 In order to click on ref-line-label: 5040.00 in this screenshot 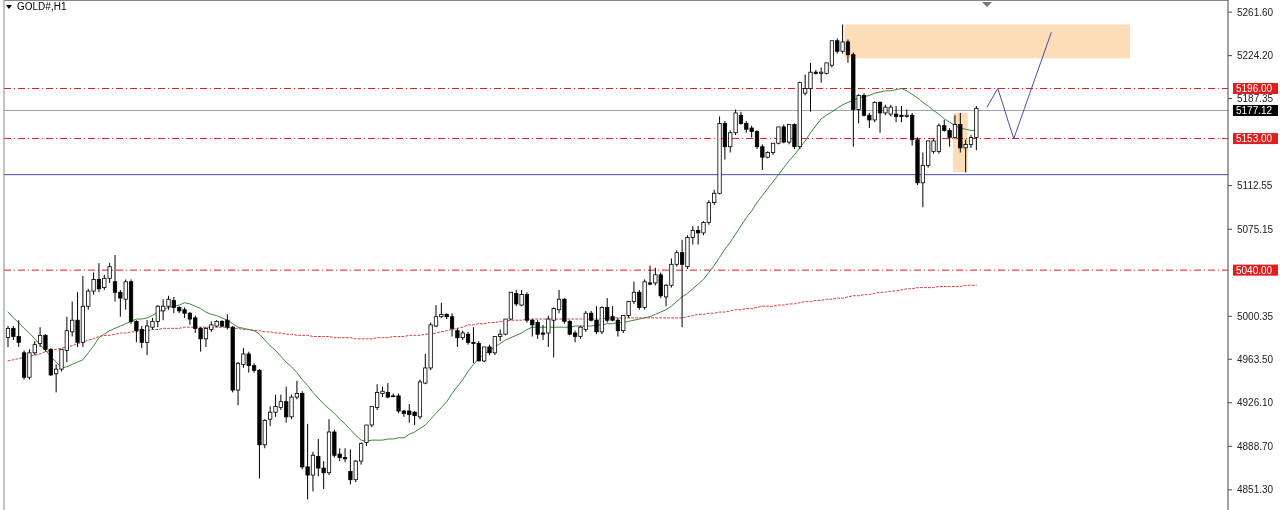, I will do `click(1254, 270)`.